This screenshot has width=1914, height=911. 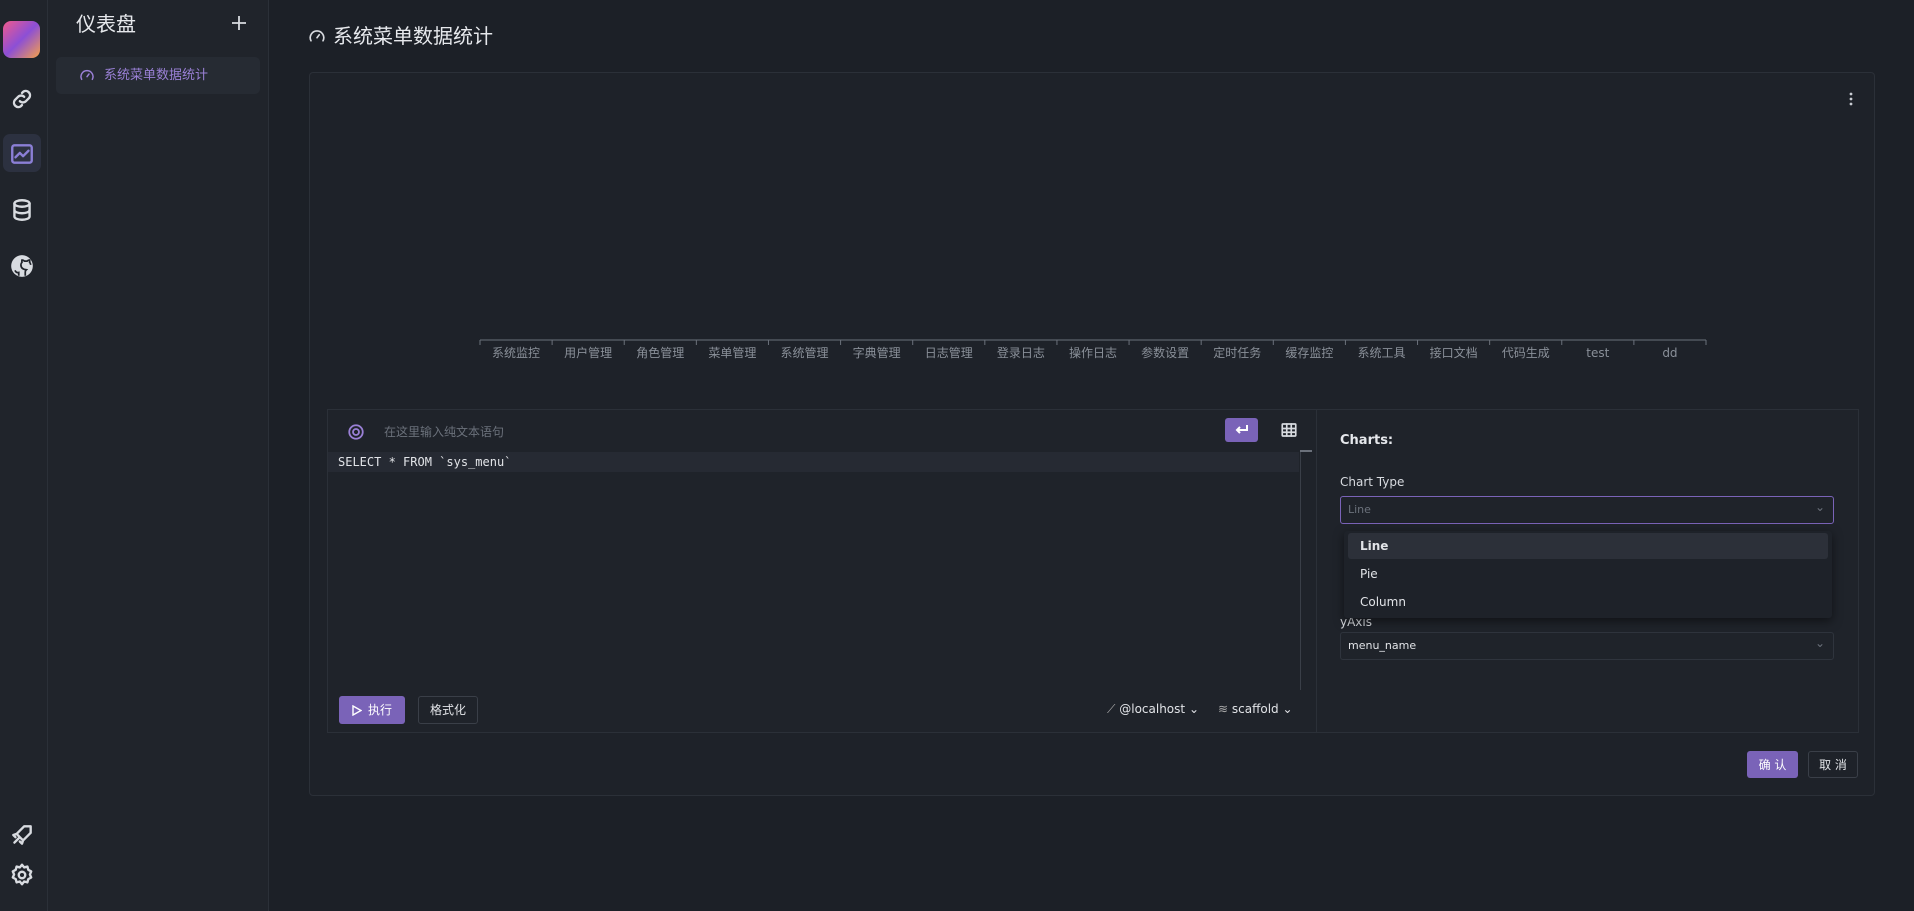 I want to click on database-label: scaffold, so click(x=1255, y=709).